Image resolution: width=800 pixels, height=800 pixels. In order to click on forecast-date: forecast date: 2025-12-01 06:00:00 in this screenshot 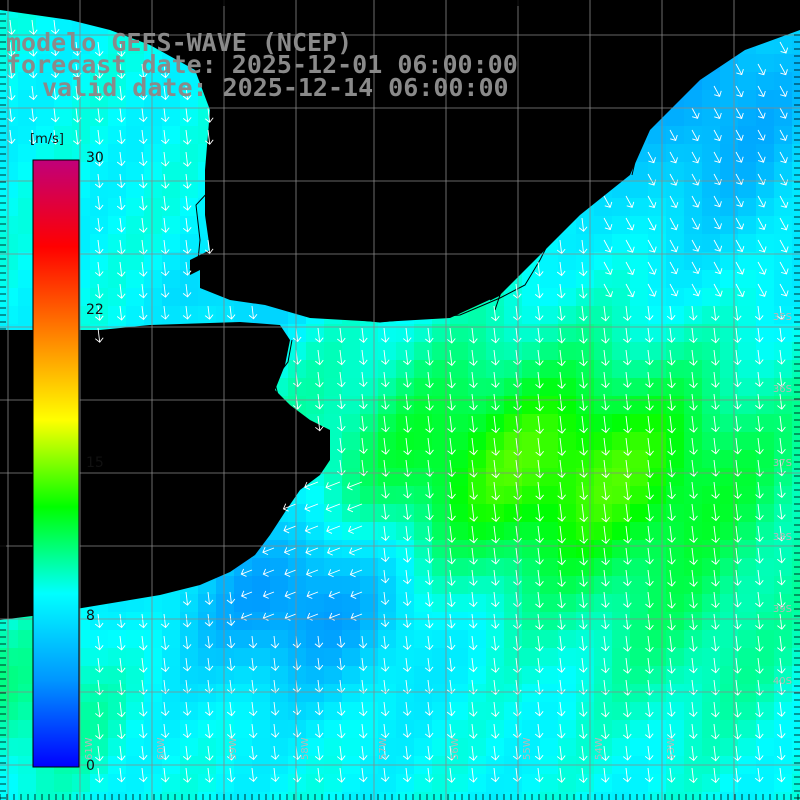, I will do `click(262, 64)`.